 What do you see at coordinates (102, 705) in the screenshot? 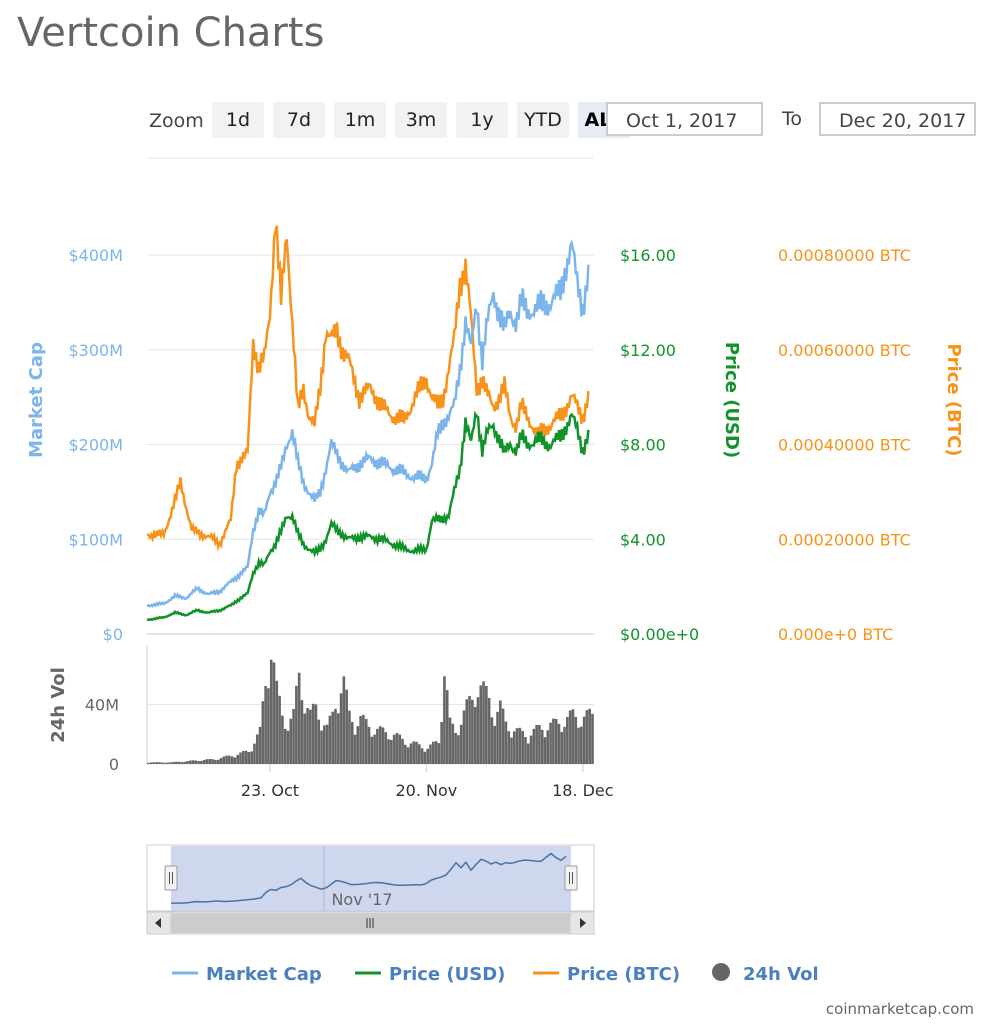
I see `volume-tick-label: 40M` at bounding box center [102, 705].